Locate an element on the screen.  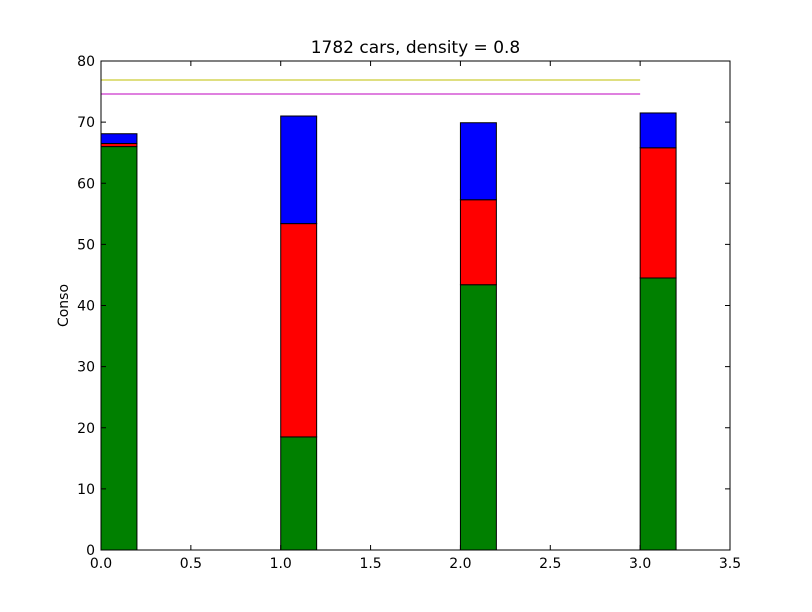
y-tick-label-3: 30 is located at coordinates (86, 368).